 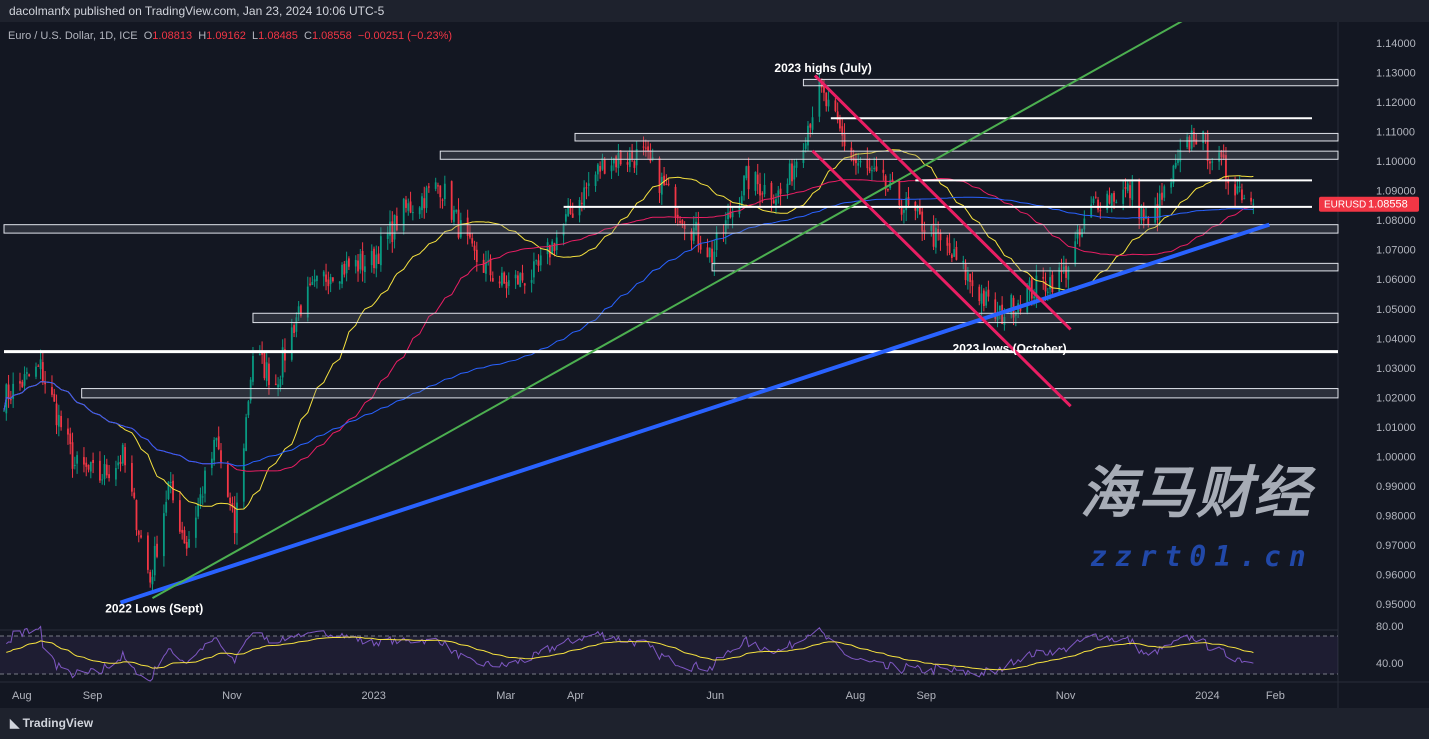 I want to click on open-label: O, so click(x=148, y=36).